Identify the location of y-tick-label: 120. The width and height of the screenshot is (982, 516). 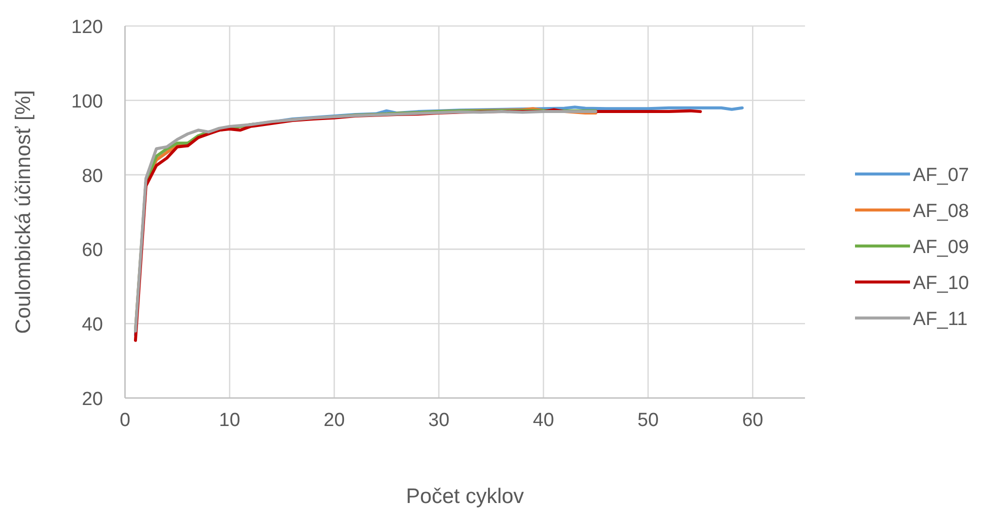
(87, 27).